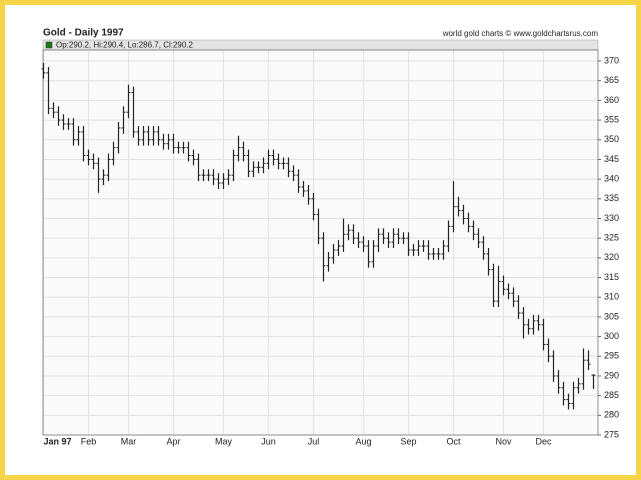 This screenshot has width=641, height=480. What do you see at coordinates (611, 336) in the screenshot?
I see `y-tick-label: 300` at bounding box center [611, 336].